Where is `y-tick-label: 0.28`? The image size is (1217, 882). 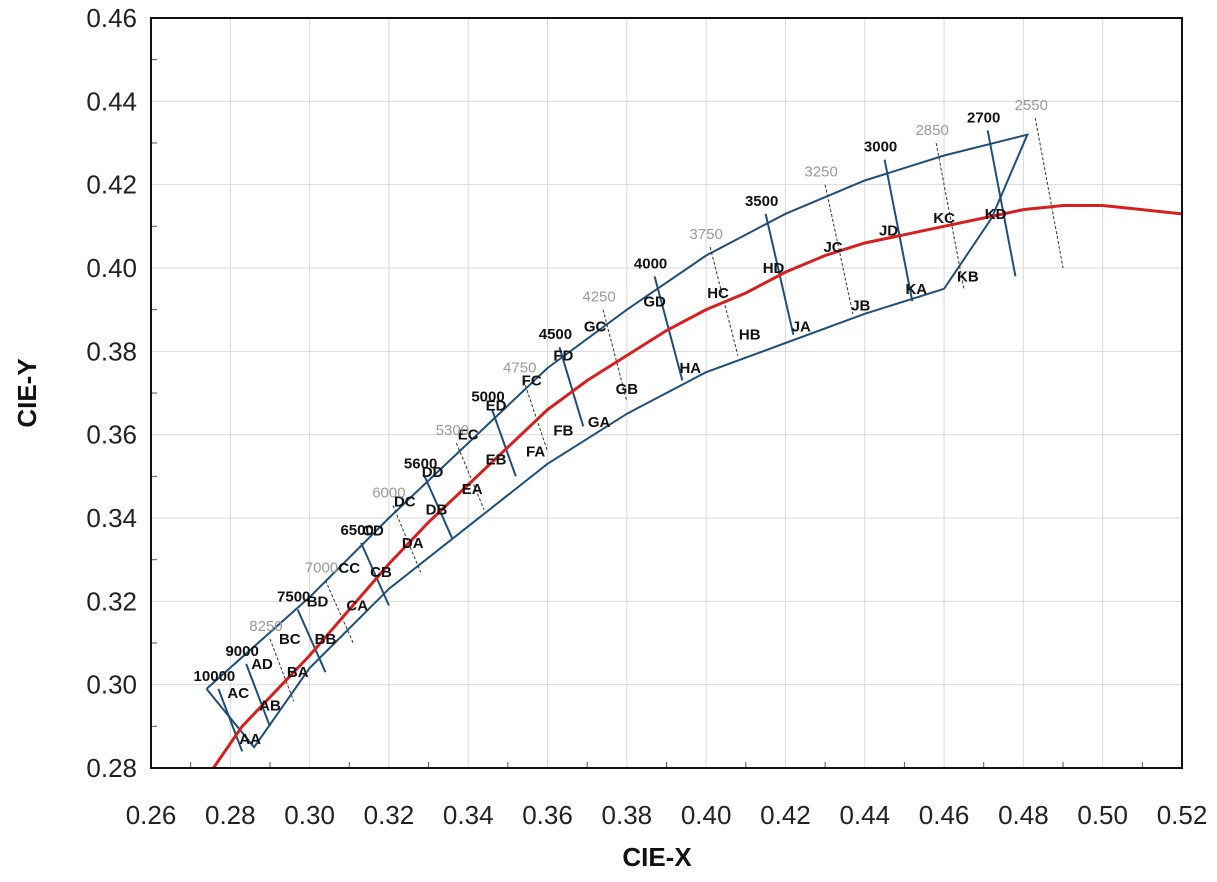 y-tick-label: 0.28 is located at coordinates (111, 768).